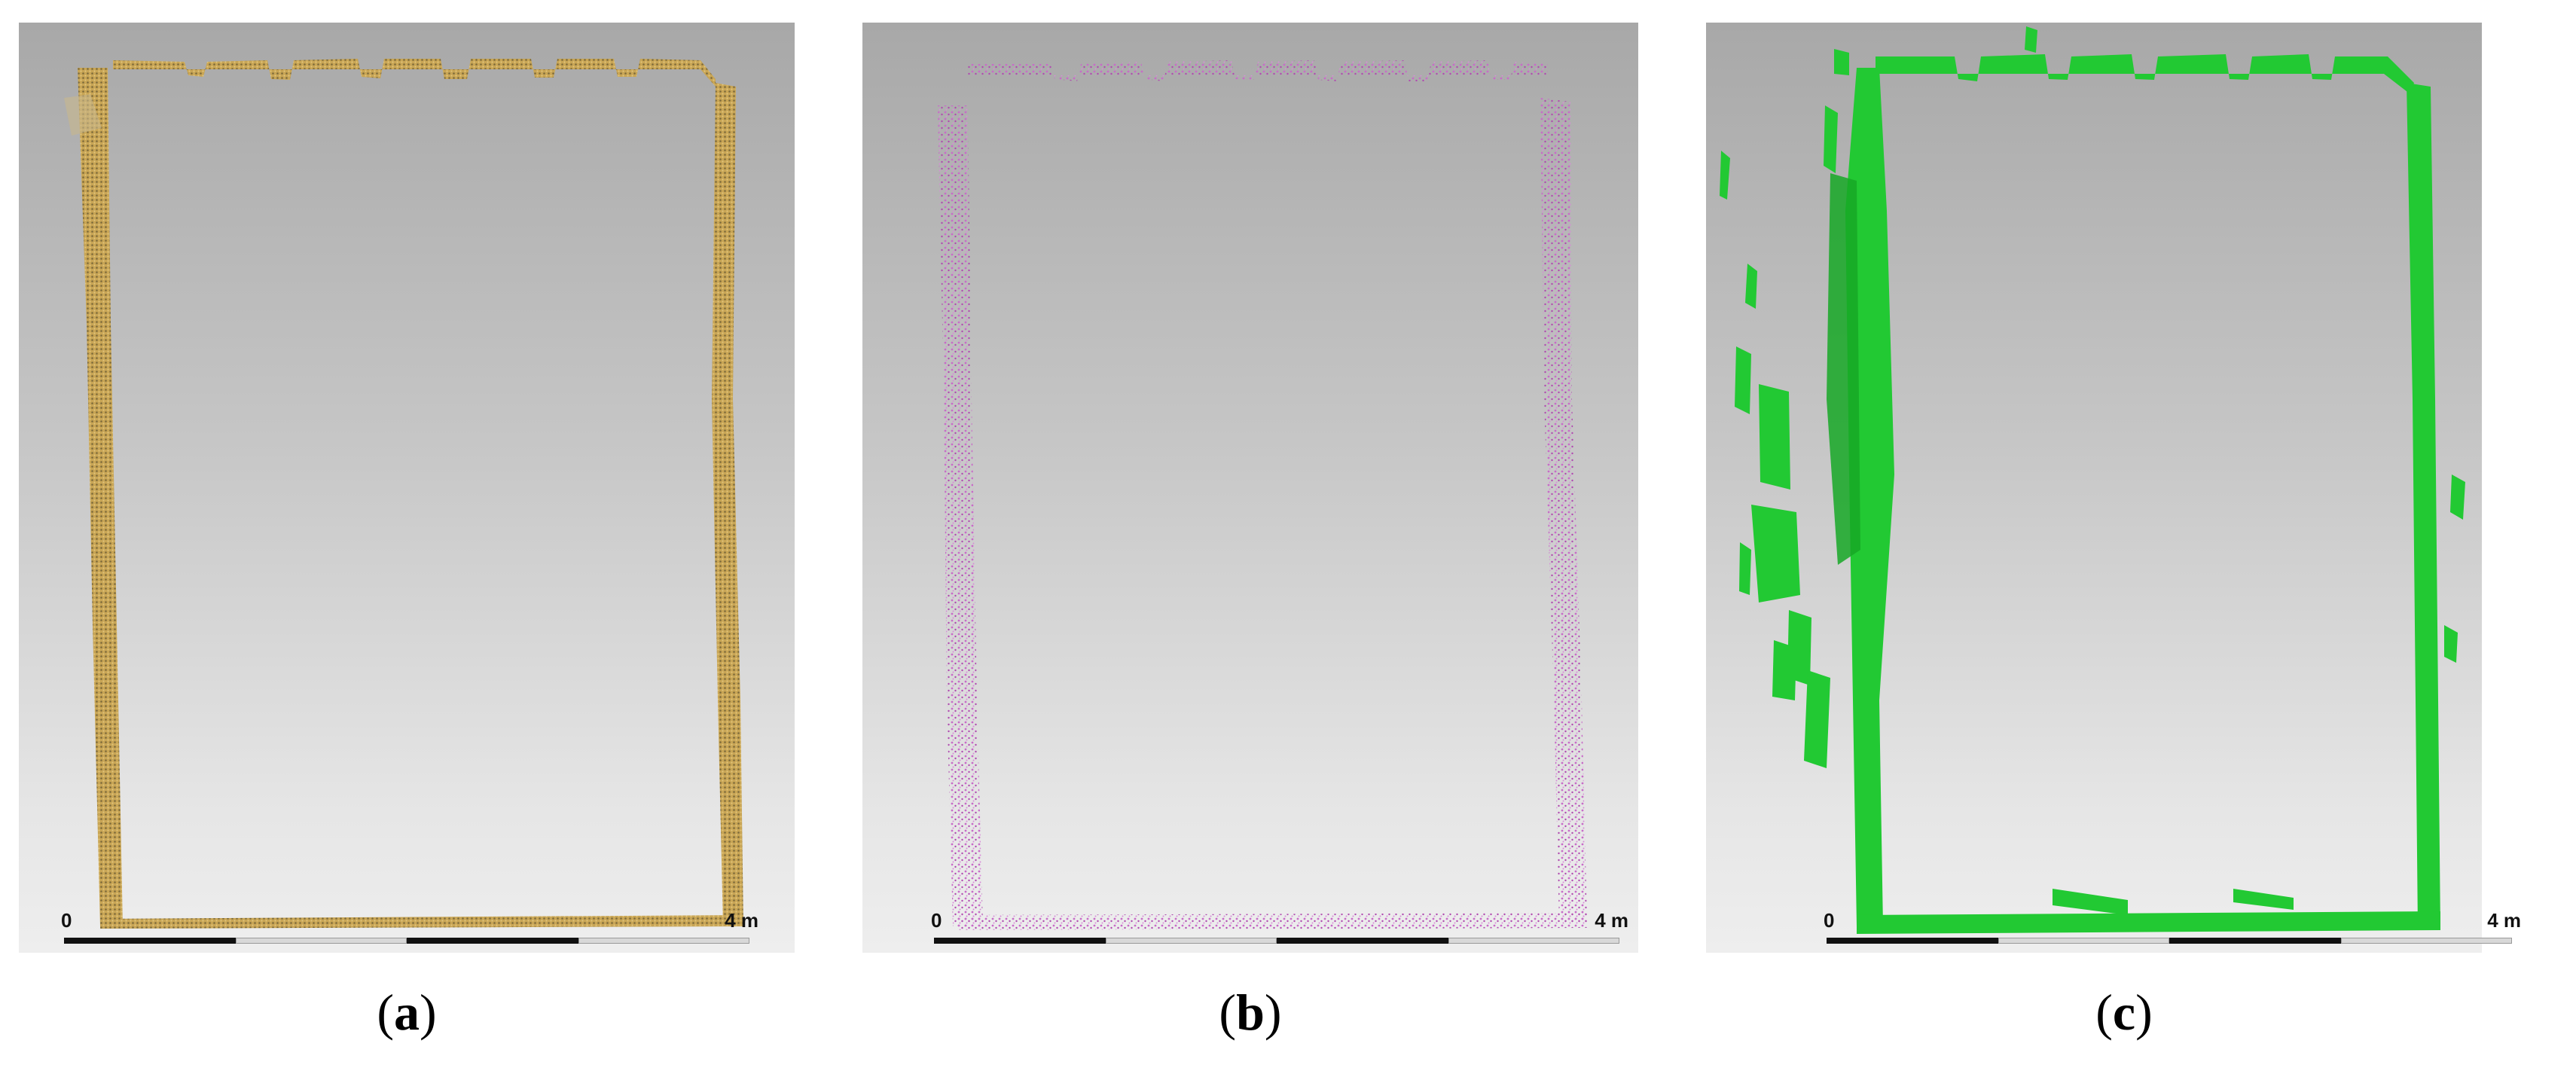 Image resolution: width=2576 pixels, height=1077 pixels. Describe the element at coordinates (2124, 1012) in the screenshot. I see `caption-c: (c)` at that location.